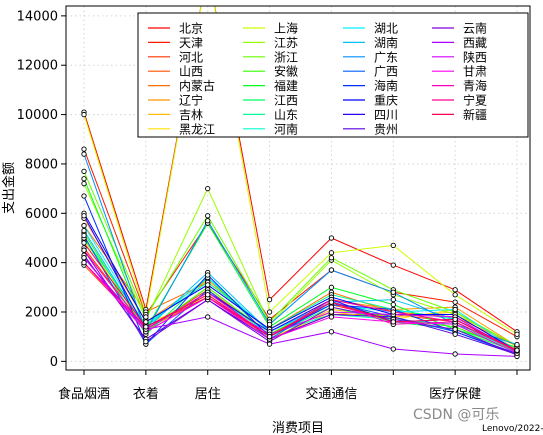  I want to click on y-tick-label: 0, so click(54, 362).